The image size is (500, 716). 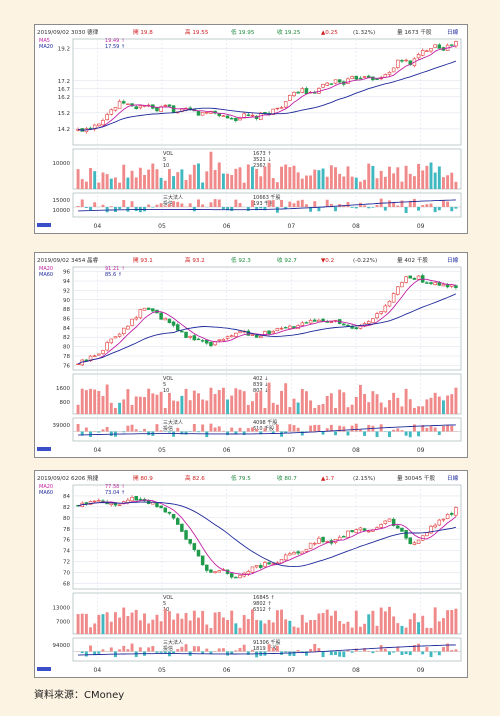 What do you see at coordinates (262, 154) in the screenshot?
I see `volume-legend-value: 1673 ↑` at bounding box center [262, 154].